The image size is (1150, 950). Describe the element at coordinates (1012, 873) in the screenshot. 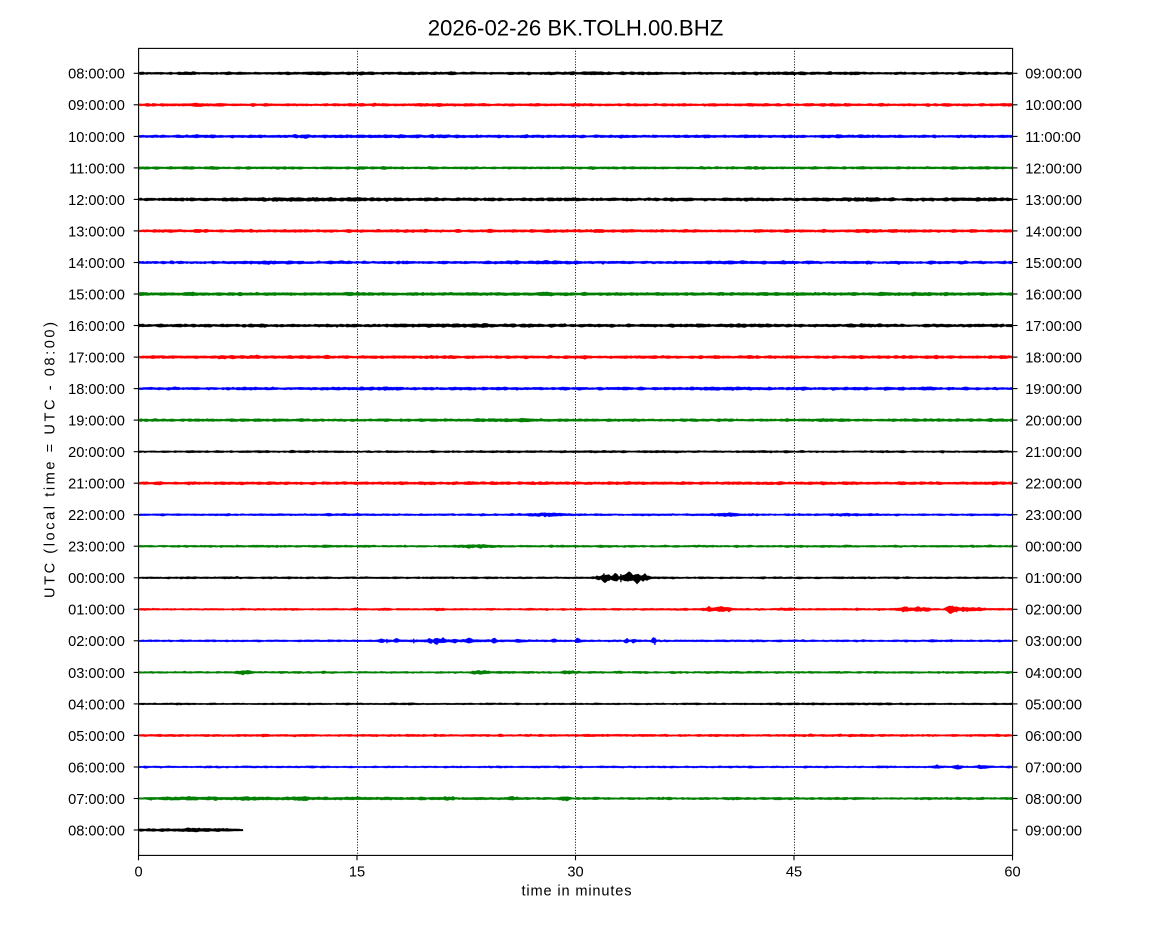

I see `svg-text: 60` at that location.